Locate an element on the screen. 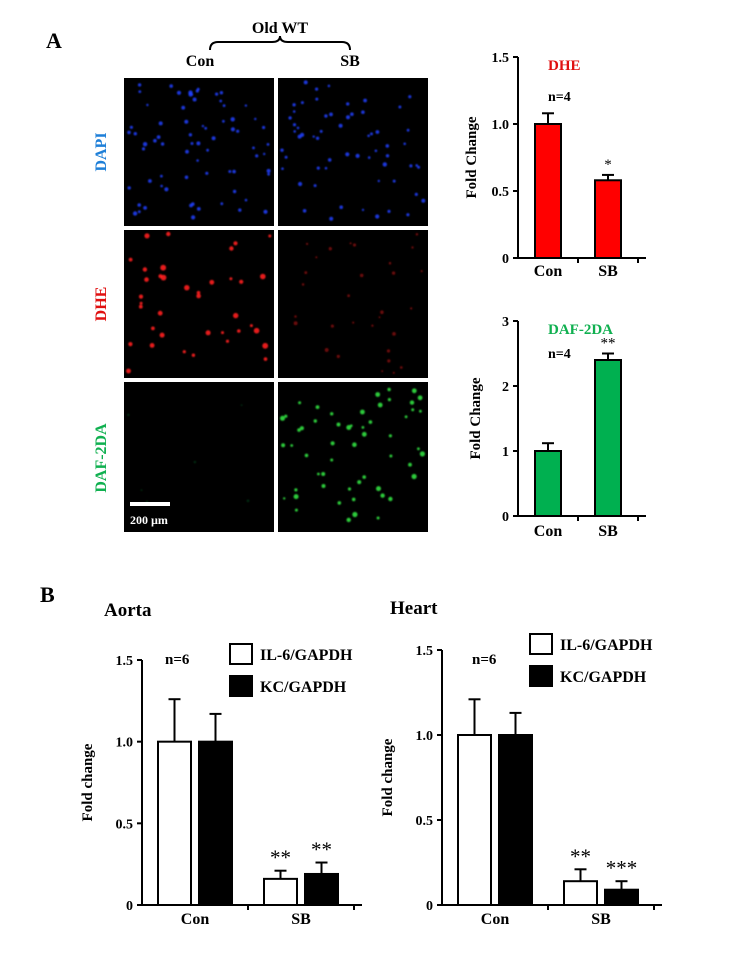  y-tick-label: 0 is located at coordinates (429, 906).